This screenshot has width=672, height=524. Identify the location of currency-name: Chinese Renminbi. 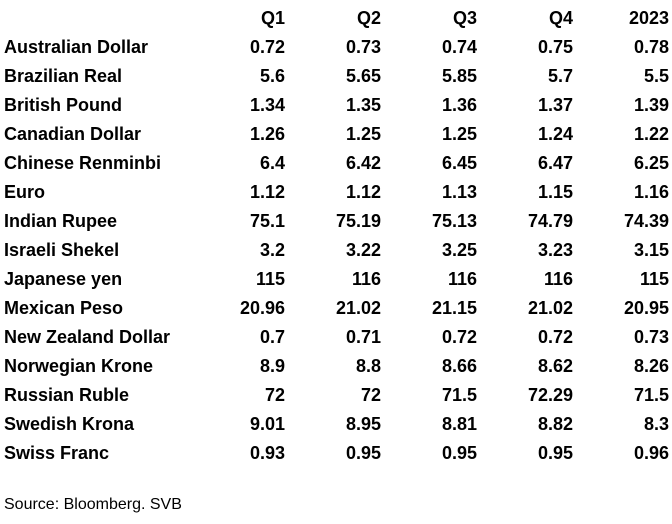
(83, 163).